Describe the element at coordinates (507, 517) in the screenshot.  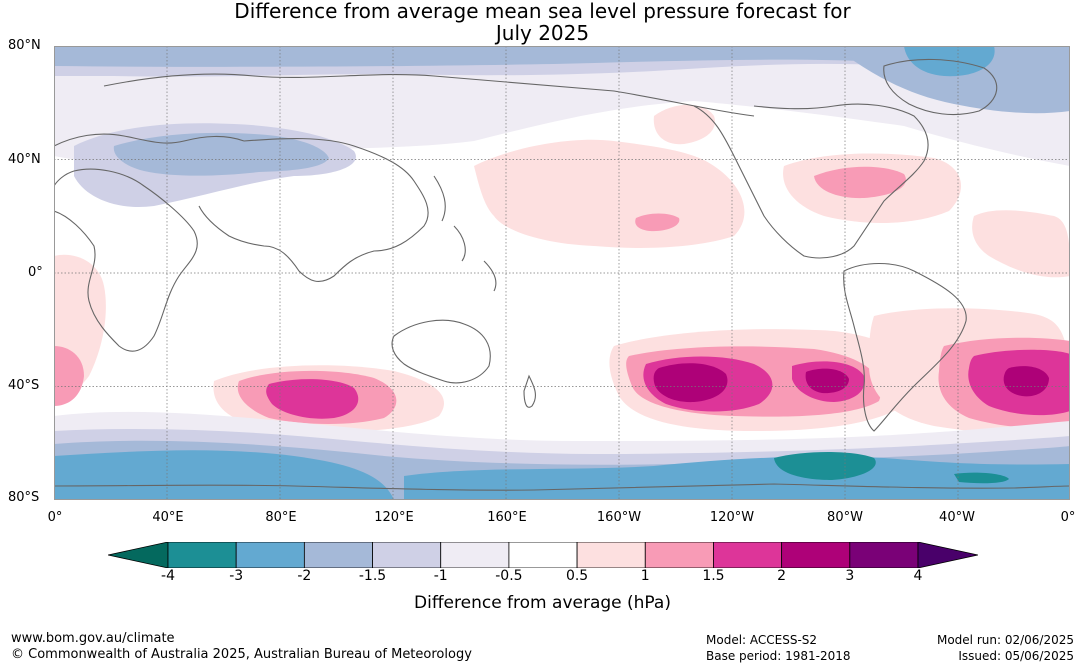
I see `lon-label-160e: 160°E` at that location.